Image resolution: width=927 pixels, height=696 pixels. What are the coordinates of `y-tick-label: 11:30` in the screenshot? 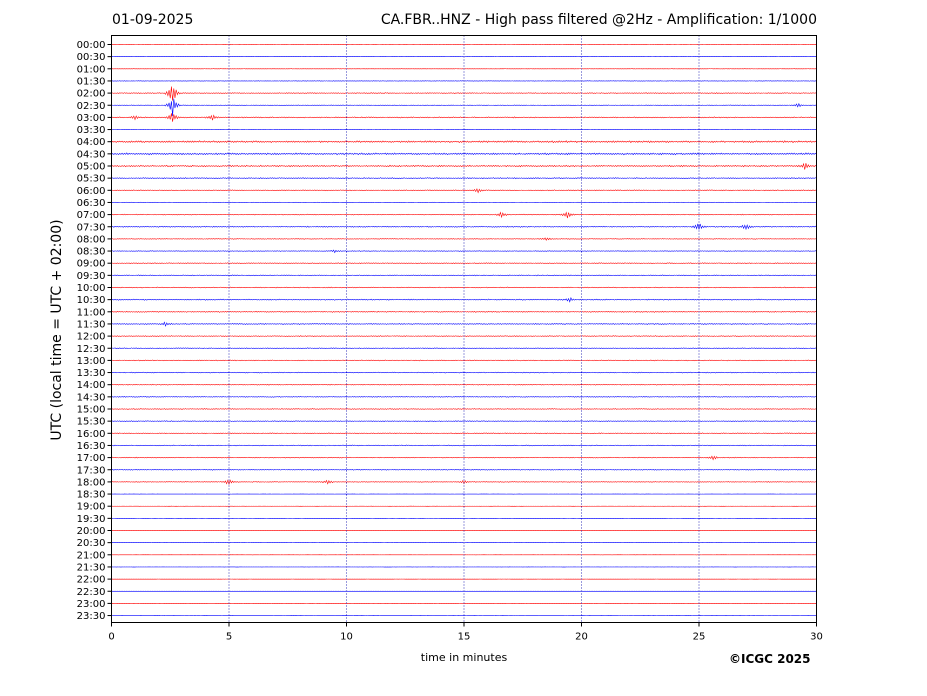 It's located at (91, 324).